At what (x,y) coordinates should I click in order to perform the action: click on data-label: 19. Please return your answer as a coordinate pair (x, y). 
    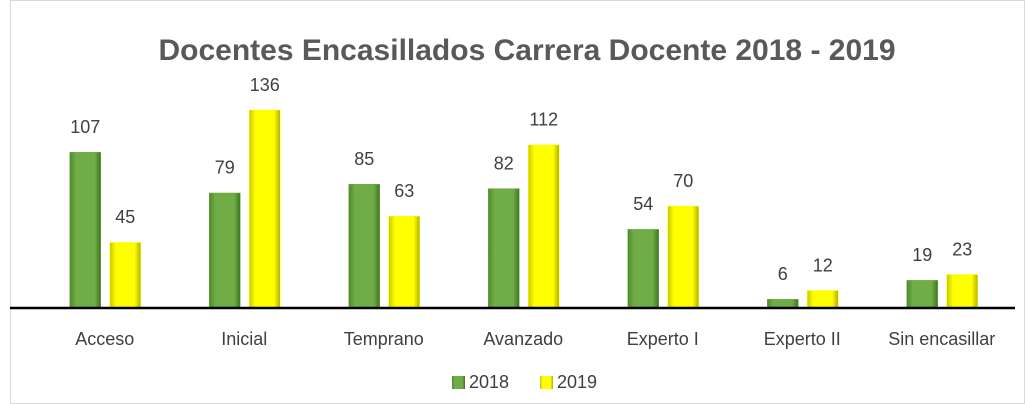
    Looking at the image, I should click on (922, 255).